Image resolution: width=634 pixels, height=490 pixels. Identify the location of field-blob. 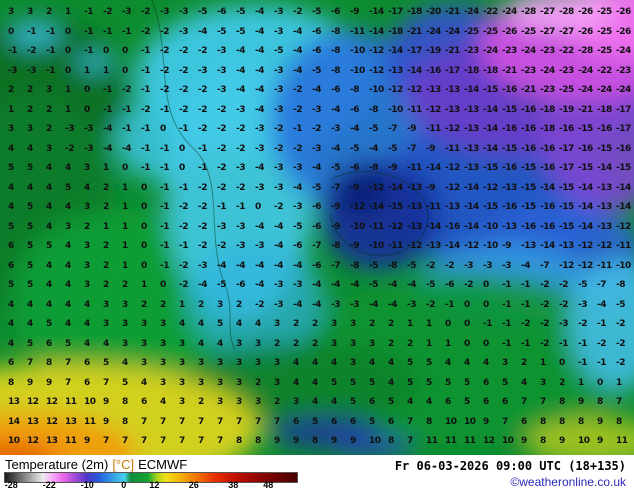
(120, 300).